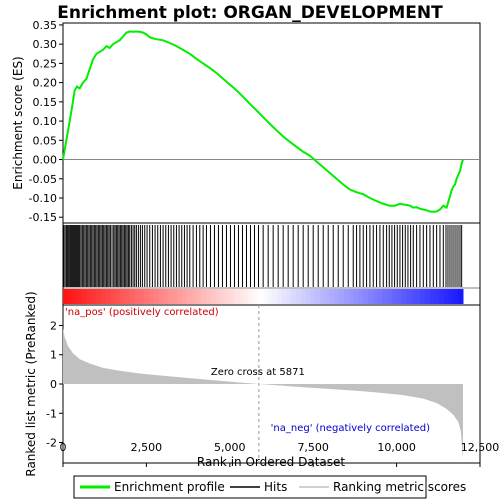 The width and height of the screenshot is (500, 500). What do you see at coordinates (43, 198) in the screenshot?
I see `es-y-tick-label: -0.10` at bounding box center [43, 198].